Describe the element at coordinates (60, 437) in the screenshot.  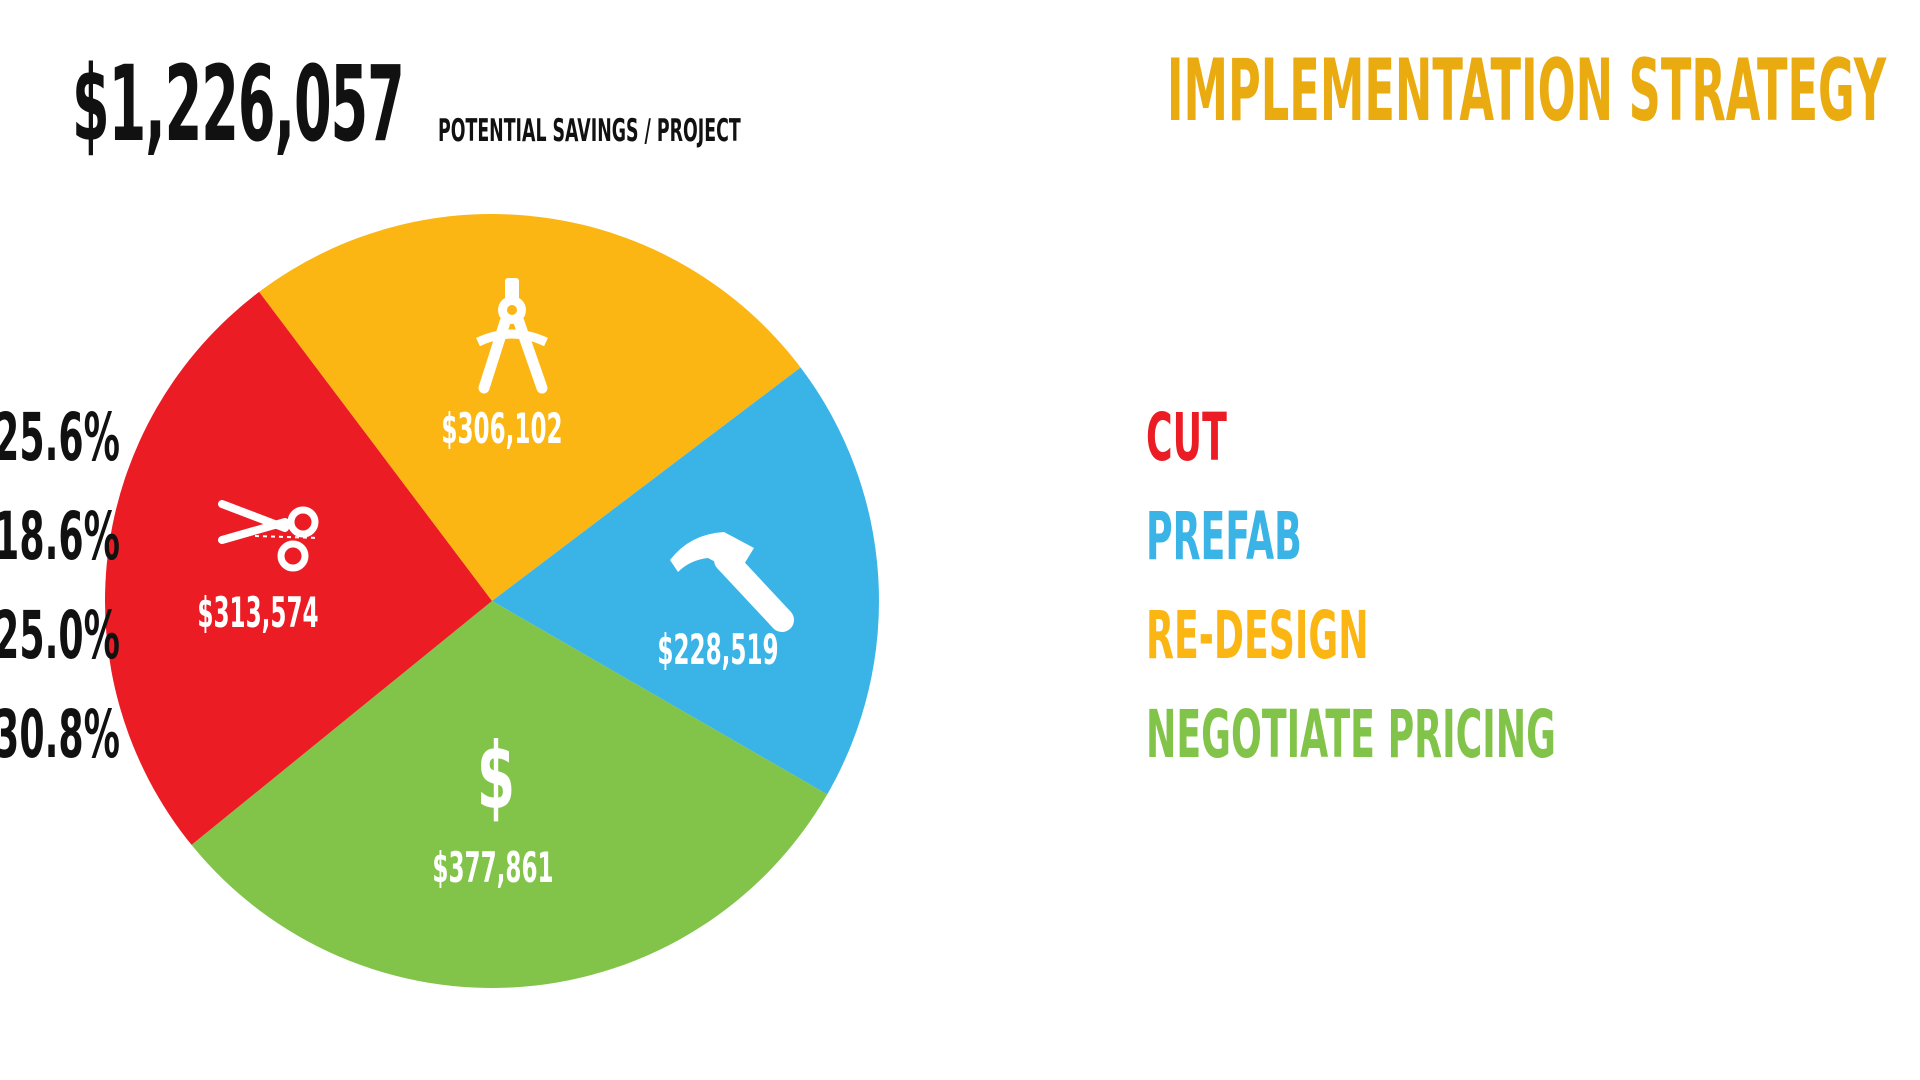
I see `legend-percent: 25.6%` at that location.